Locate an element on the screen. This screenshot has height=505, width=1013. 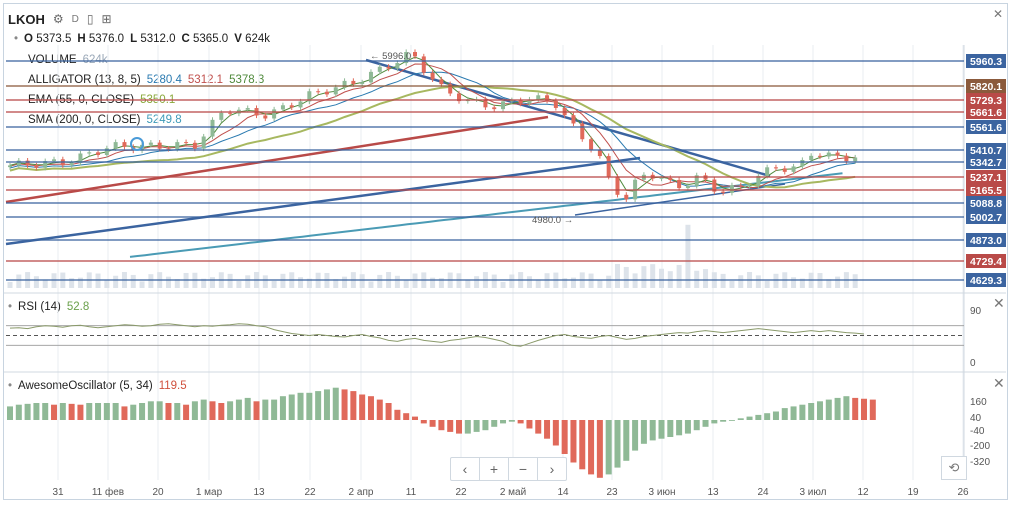
indicator-sma-name: SMA (200, 0, CLOSE) is located at coordinates (84, 120).